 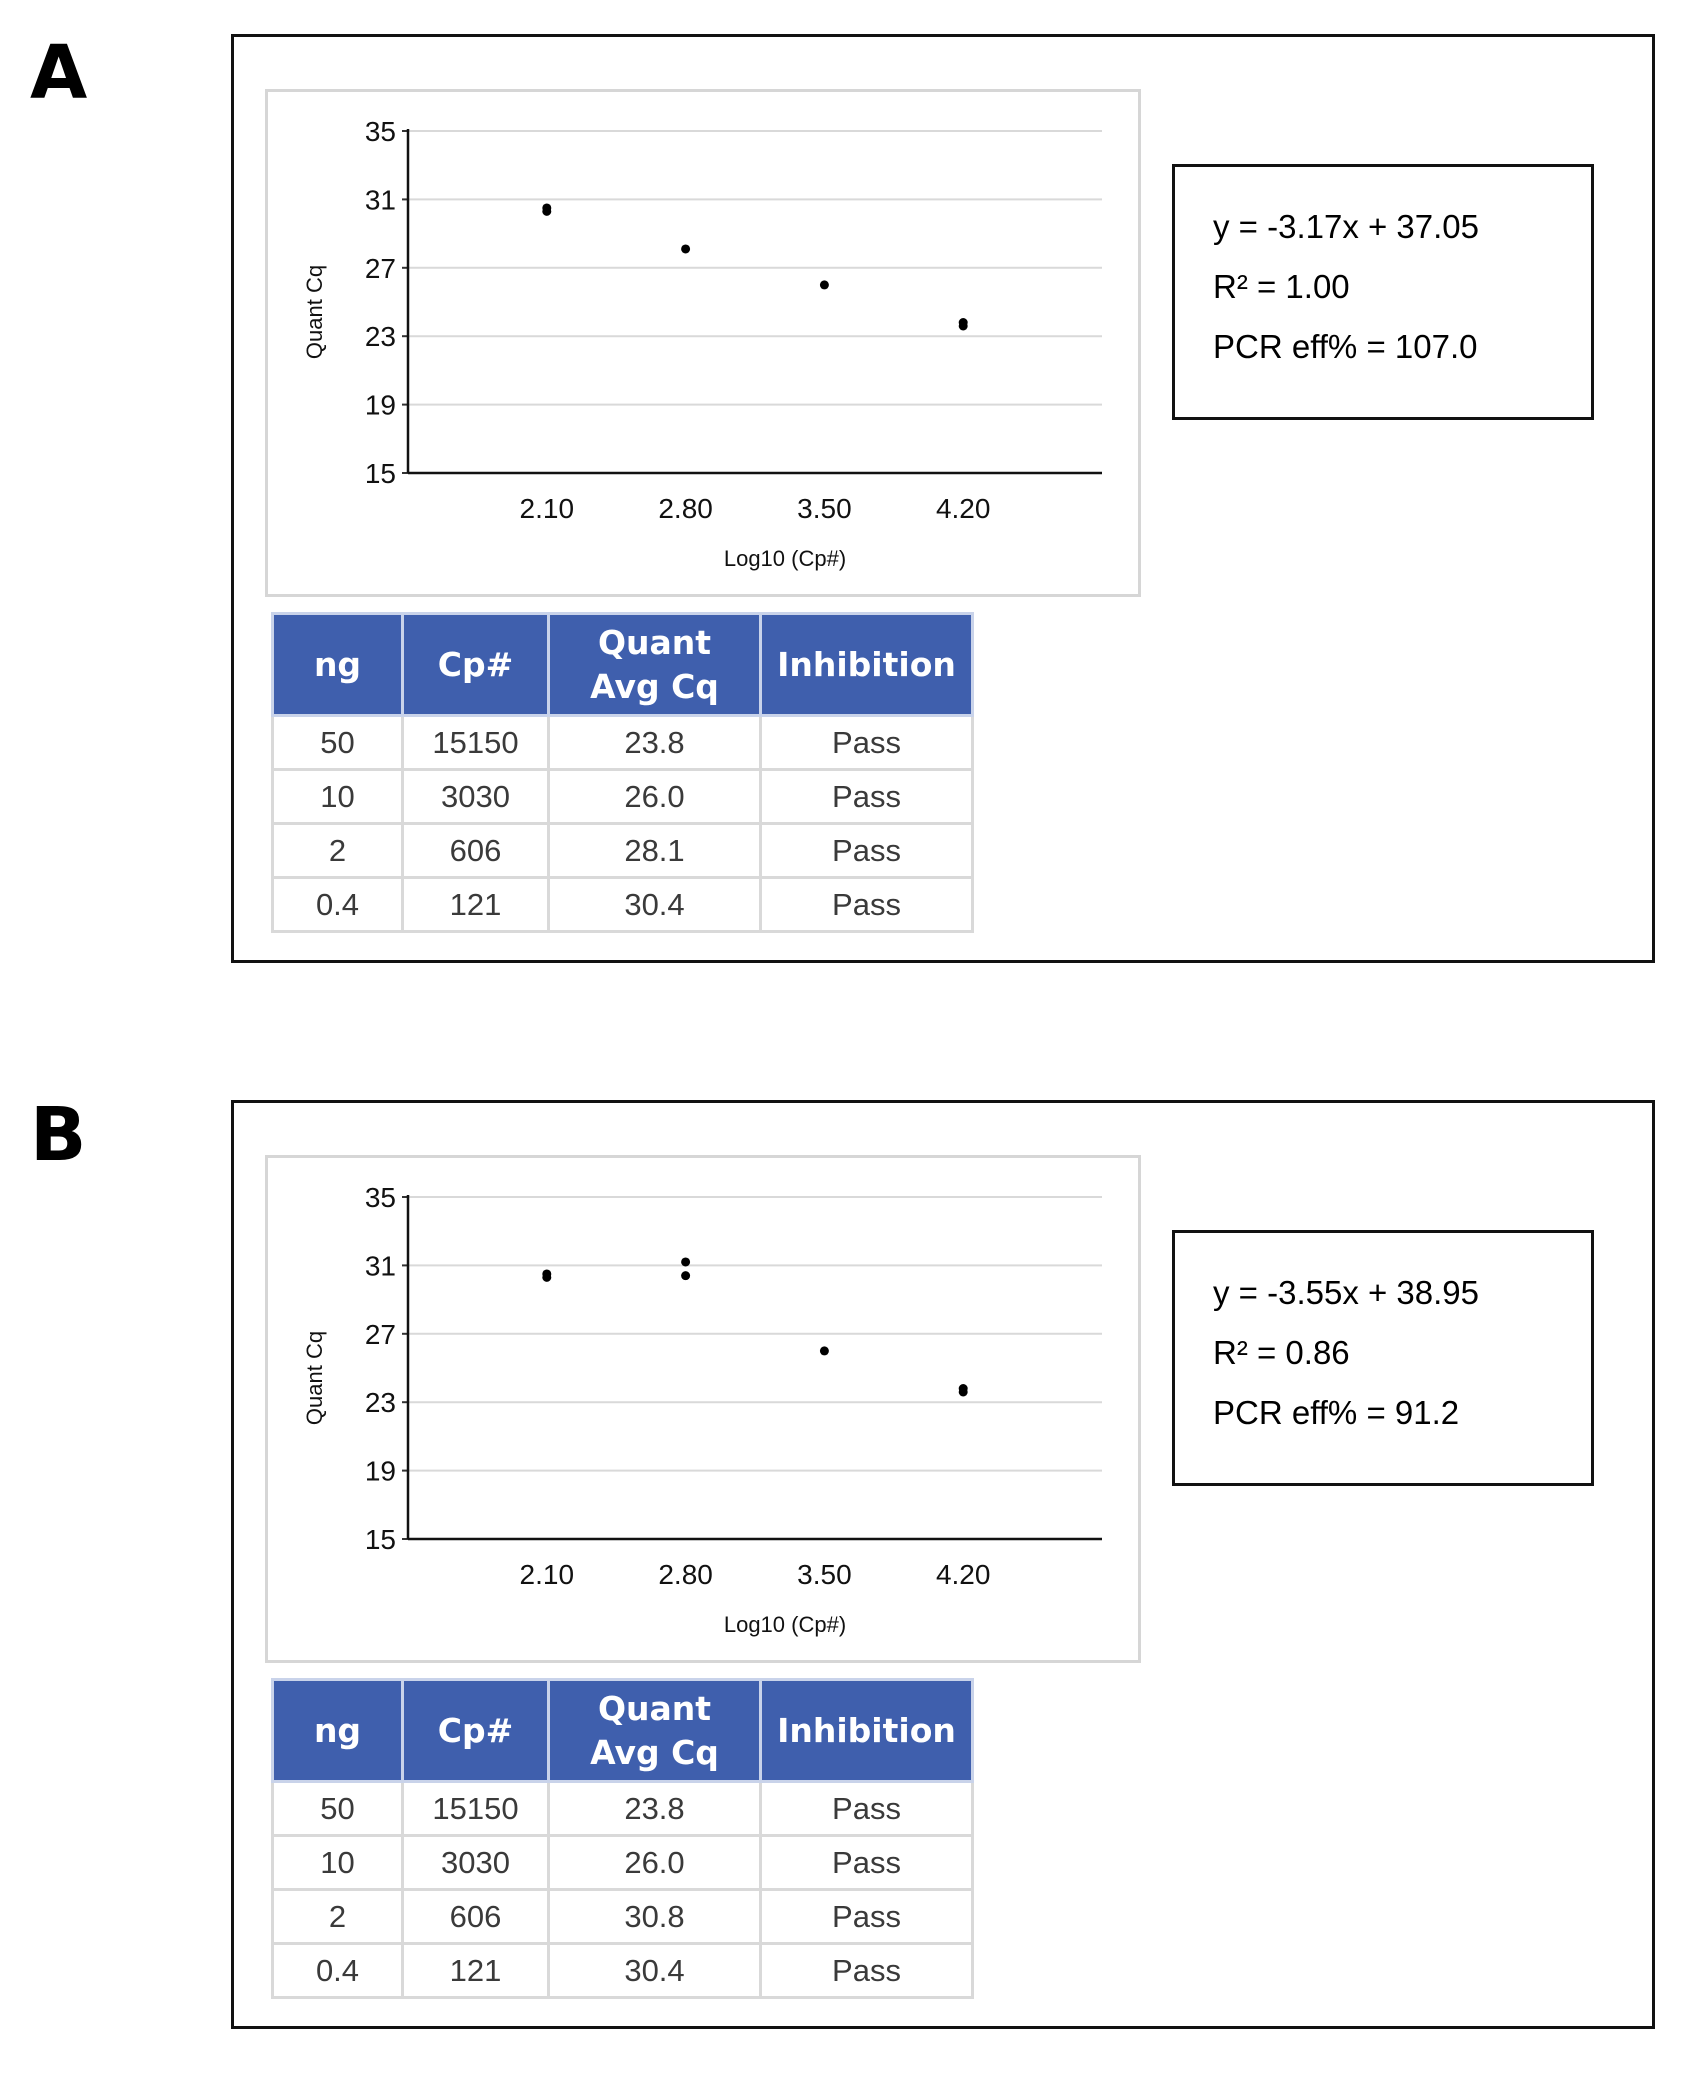 What do you see at coordinates (1281, 1352) in the screenshot?
I see `r-squared: R² = 0.86` at bounding box center [1281, 1352].